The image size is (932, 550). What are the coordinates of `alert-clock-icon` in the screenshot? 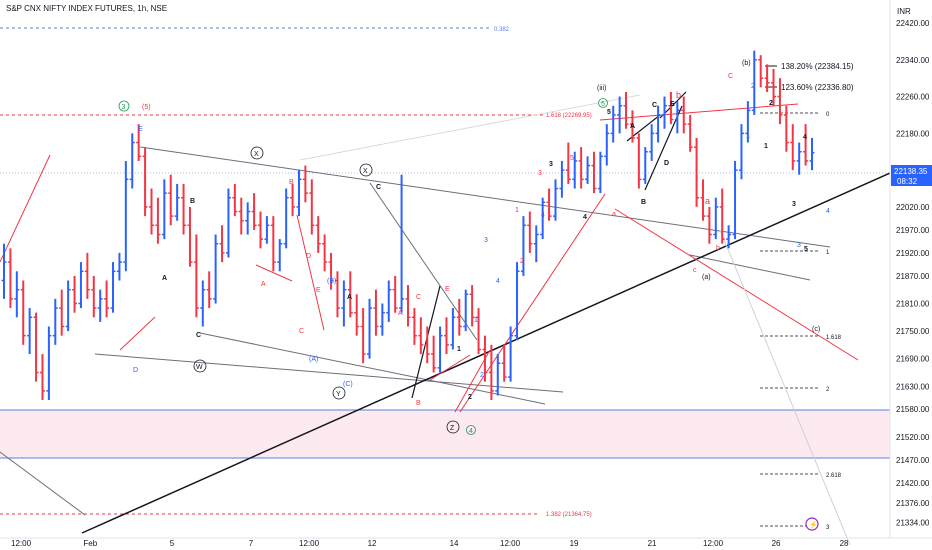 It's located at (812, 524).